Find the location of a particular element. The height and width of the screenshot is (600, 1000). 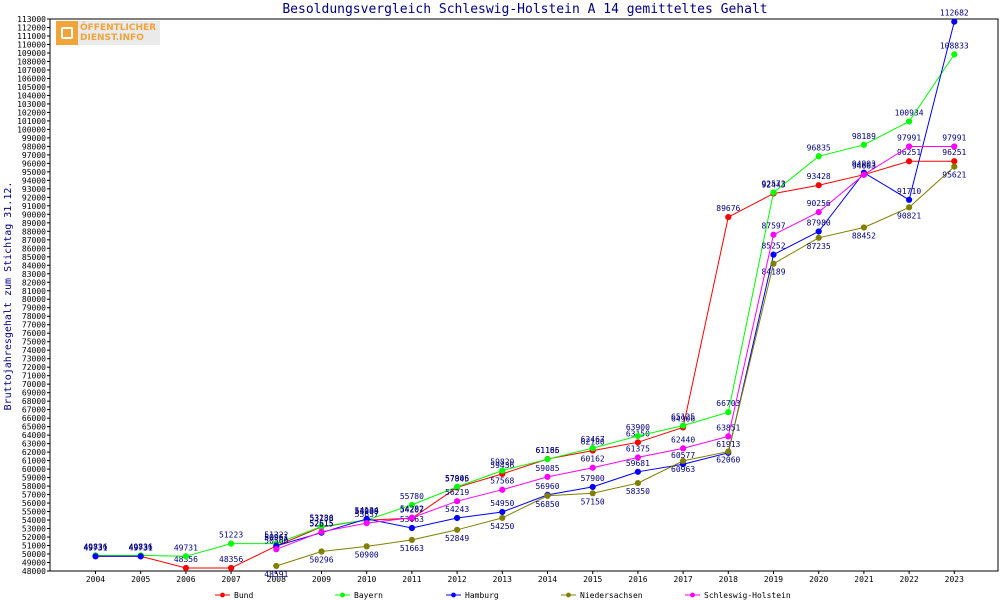

y-tick-label: 51000 is located at coordinates (34, 546).